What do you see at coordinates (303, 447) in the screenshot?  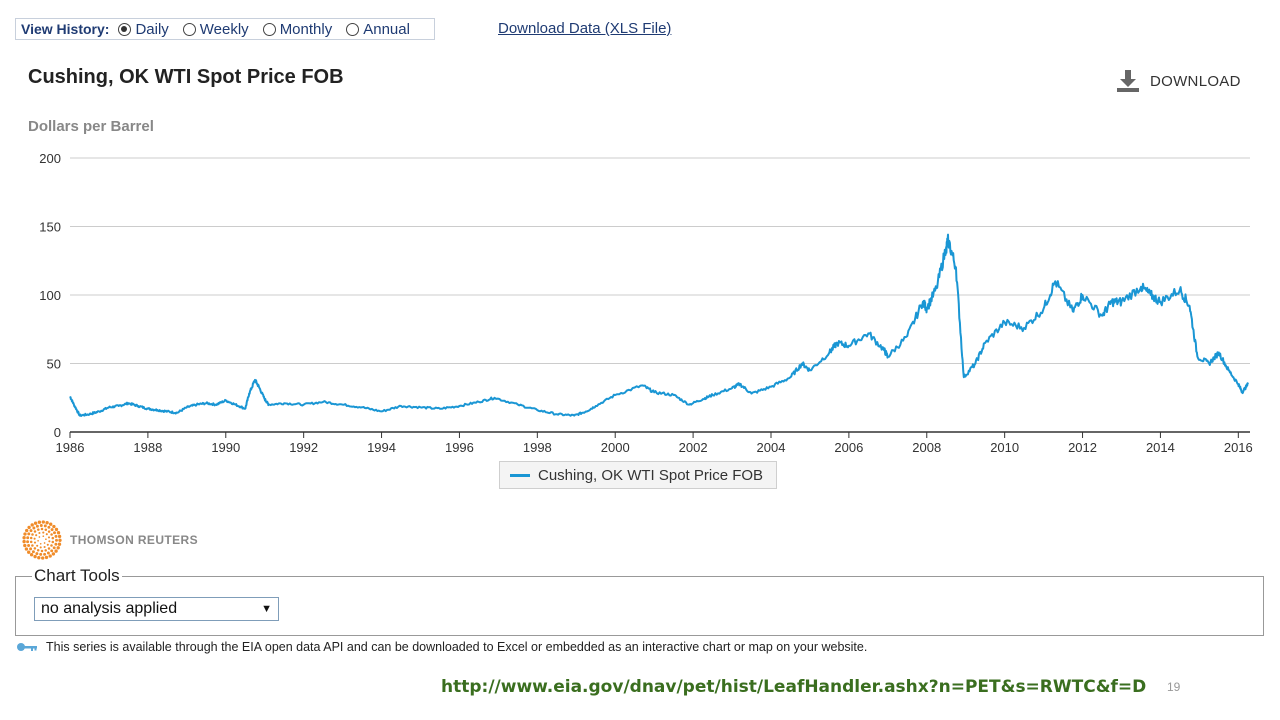 I see `x-tick-label: 1992` at bounding box center [303, 447].